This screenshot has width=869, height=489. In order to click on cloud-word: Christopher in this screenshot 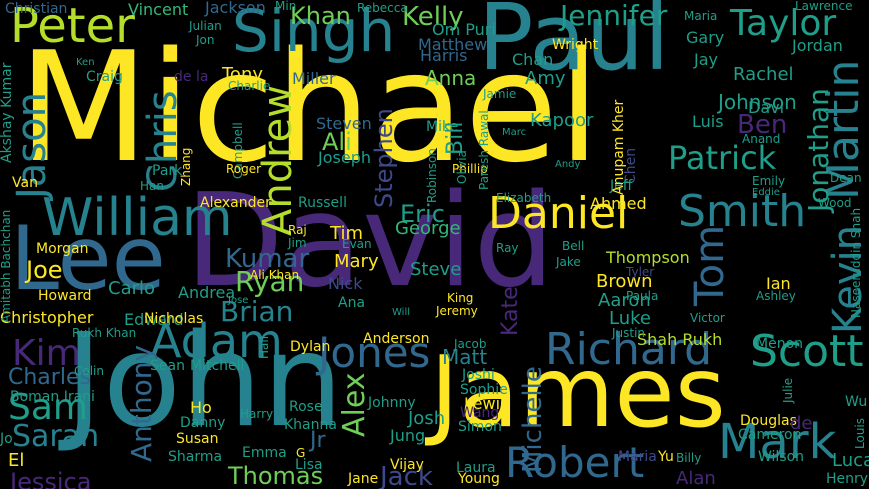, I will do `click(47, 317)`.